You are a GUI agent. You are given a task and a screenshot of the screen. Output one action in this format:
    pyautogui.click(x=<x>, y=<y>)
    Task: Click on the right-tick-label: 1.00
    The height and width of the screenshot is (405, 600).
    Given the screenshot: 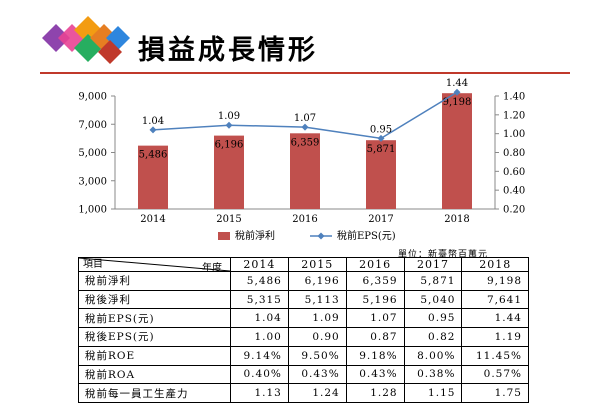 What is the action you would take?
    pyautogui.click(x=514, y=134)
    